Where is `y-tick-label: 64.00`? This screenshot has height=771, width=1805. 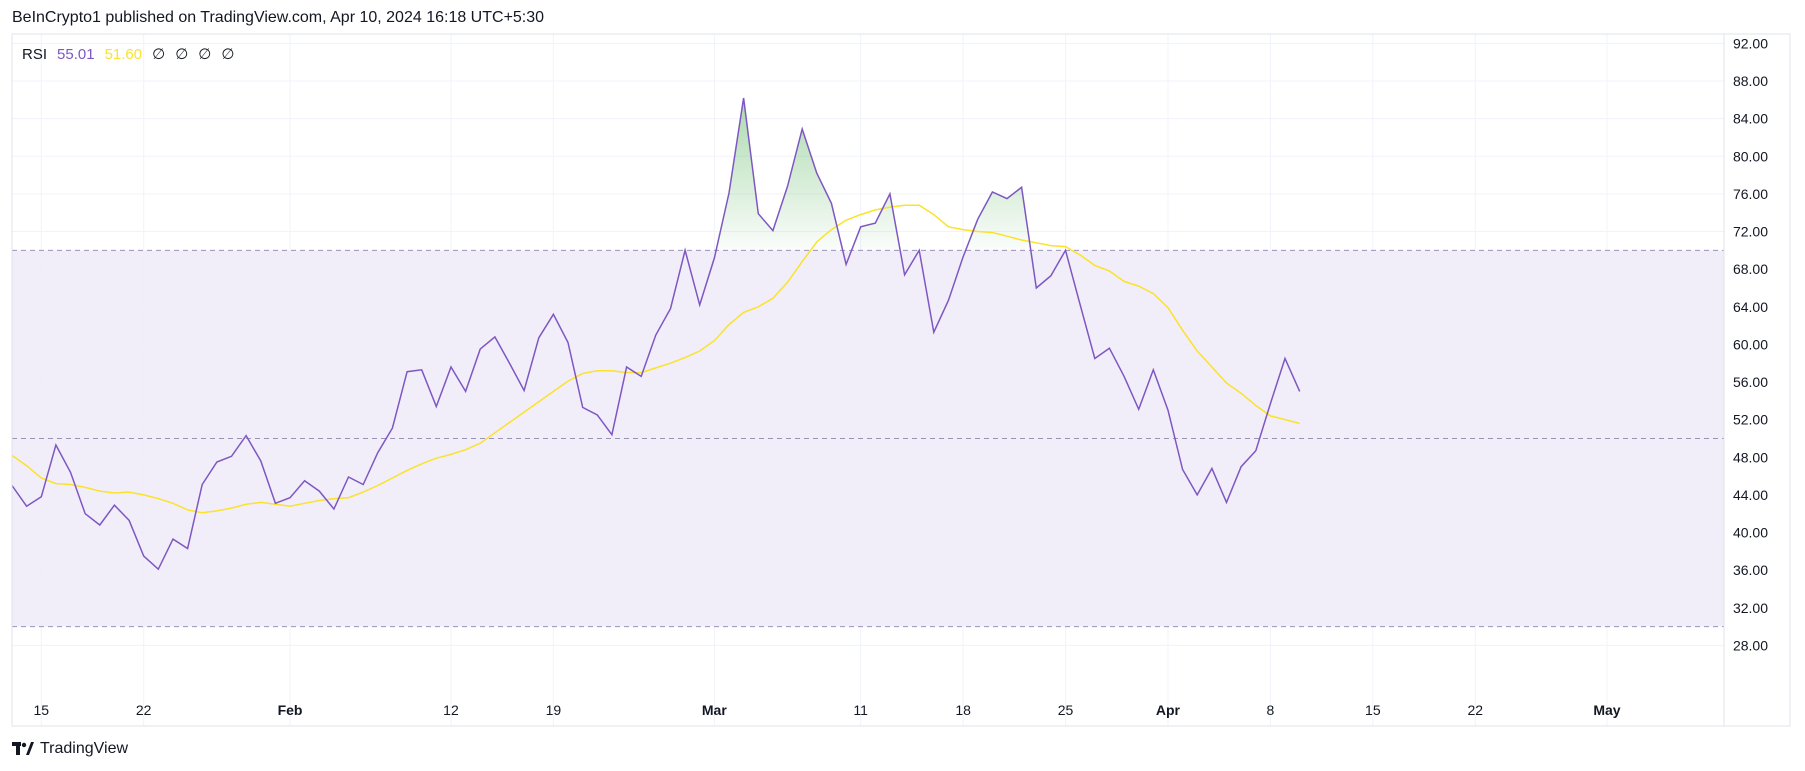
y-tick-label: 64.00 is located at coordinates (1750, 307).